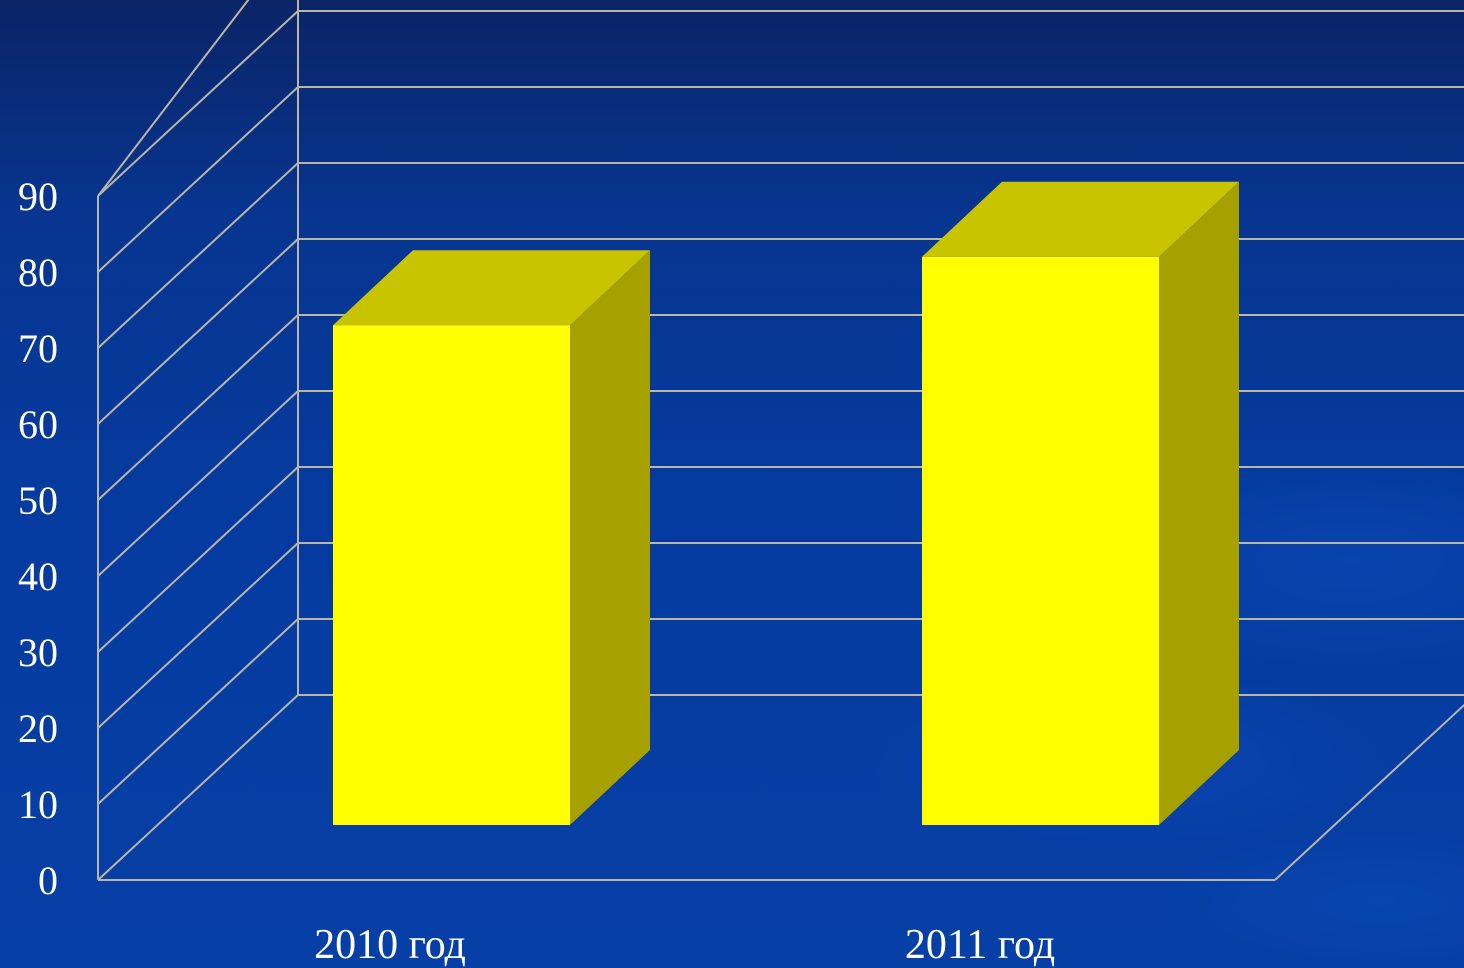  What do you see at coordinates (38, 500) in the screenshot?
I see `y-tick-label: 50` at bounding box center [38, 500].